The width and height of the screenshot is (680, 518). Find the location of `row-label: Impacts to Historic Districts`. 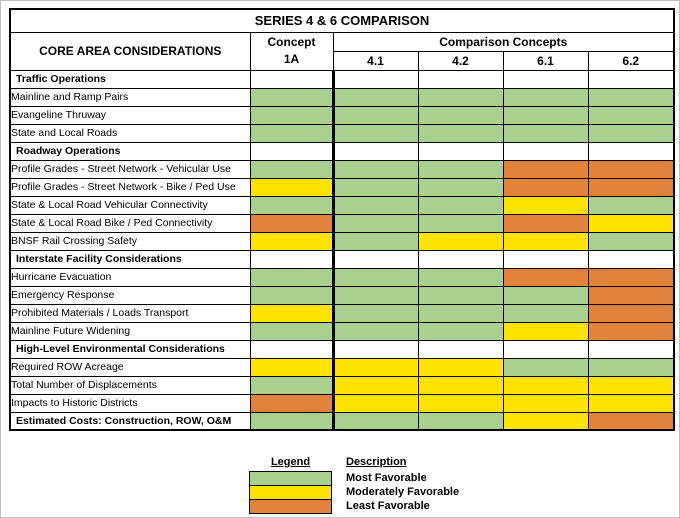

row-label: Impacts to Historic Districts is located at coordinates (130, 403).